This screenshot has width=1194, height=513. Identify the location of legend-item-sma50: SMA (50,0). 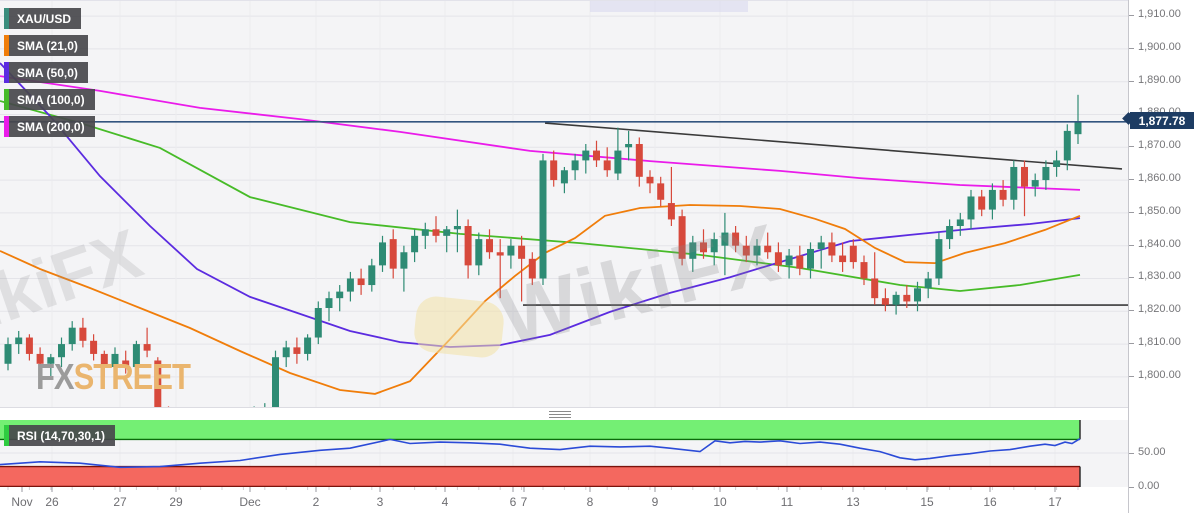
(46, 72).